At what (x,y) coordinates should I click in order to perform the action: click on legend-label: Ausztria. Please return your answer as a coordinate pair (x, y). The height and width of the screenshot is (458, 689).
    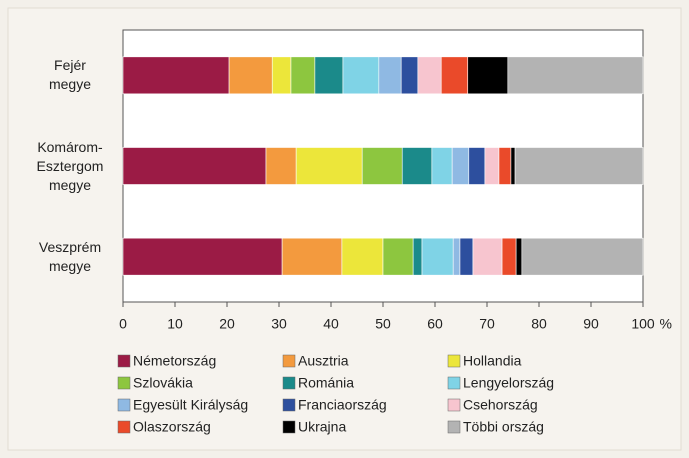
    Looking at the image, I should click on (323, 361).